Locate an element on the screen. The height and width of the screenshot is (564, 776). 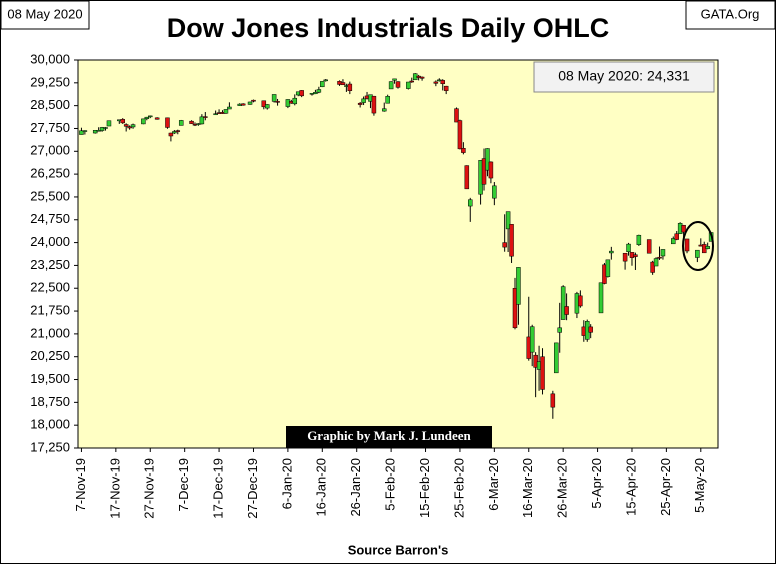
y-tick-label: 25,500 is located at coordinates (50, 195).